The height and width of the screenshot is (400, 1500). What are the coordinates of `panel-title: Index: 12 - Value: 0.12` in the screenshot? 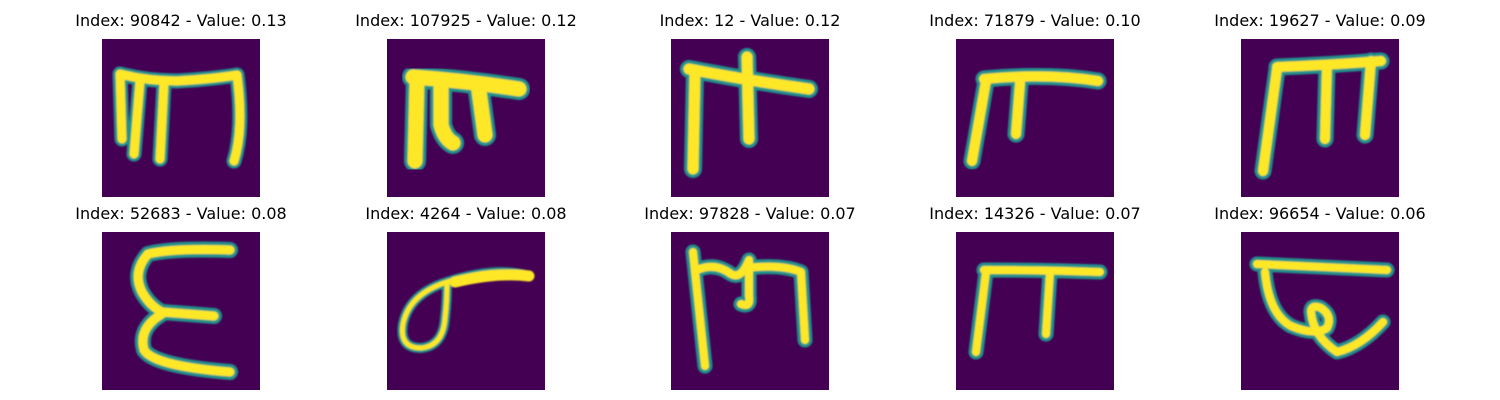 It's located at (750, 20).